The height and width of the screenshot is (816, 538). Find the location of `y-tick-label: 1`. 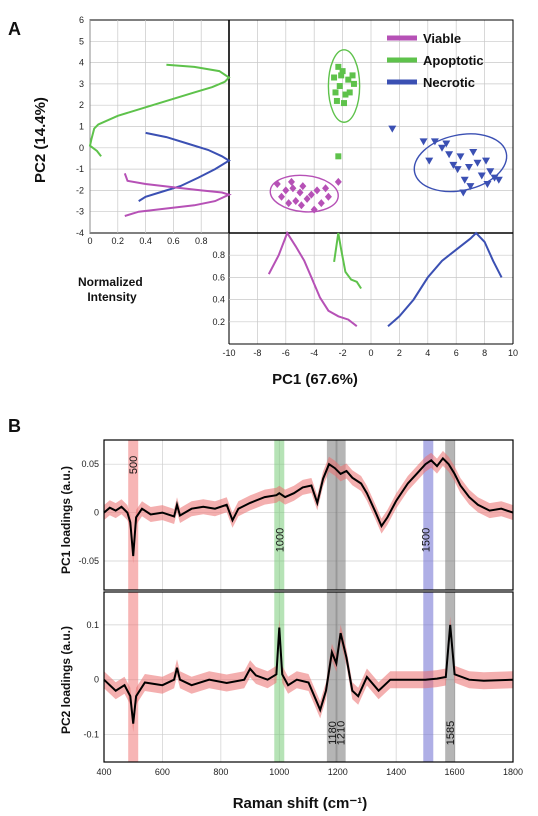

y-tick-label: 1 is located at coordinates (81, 127).